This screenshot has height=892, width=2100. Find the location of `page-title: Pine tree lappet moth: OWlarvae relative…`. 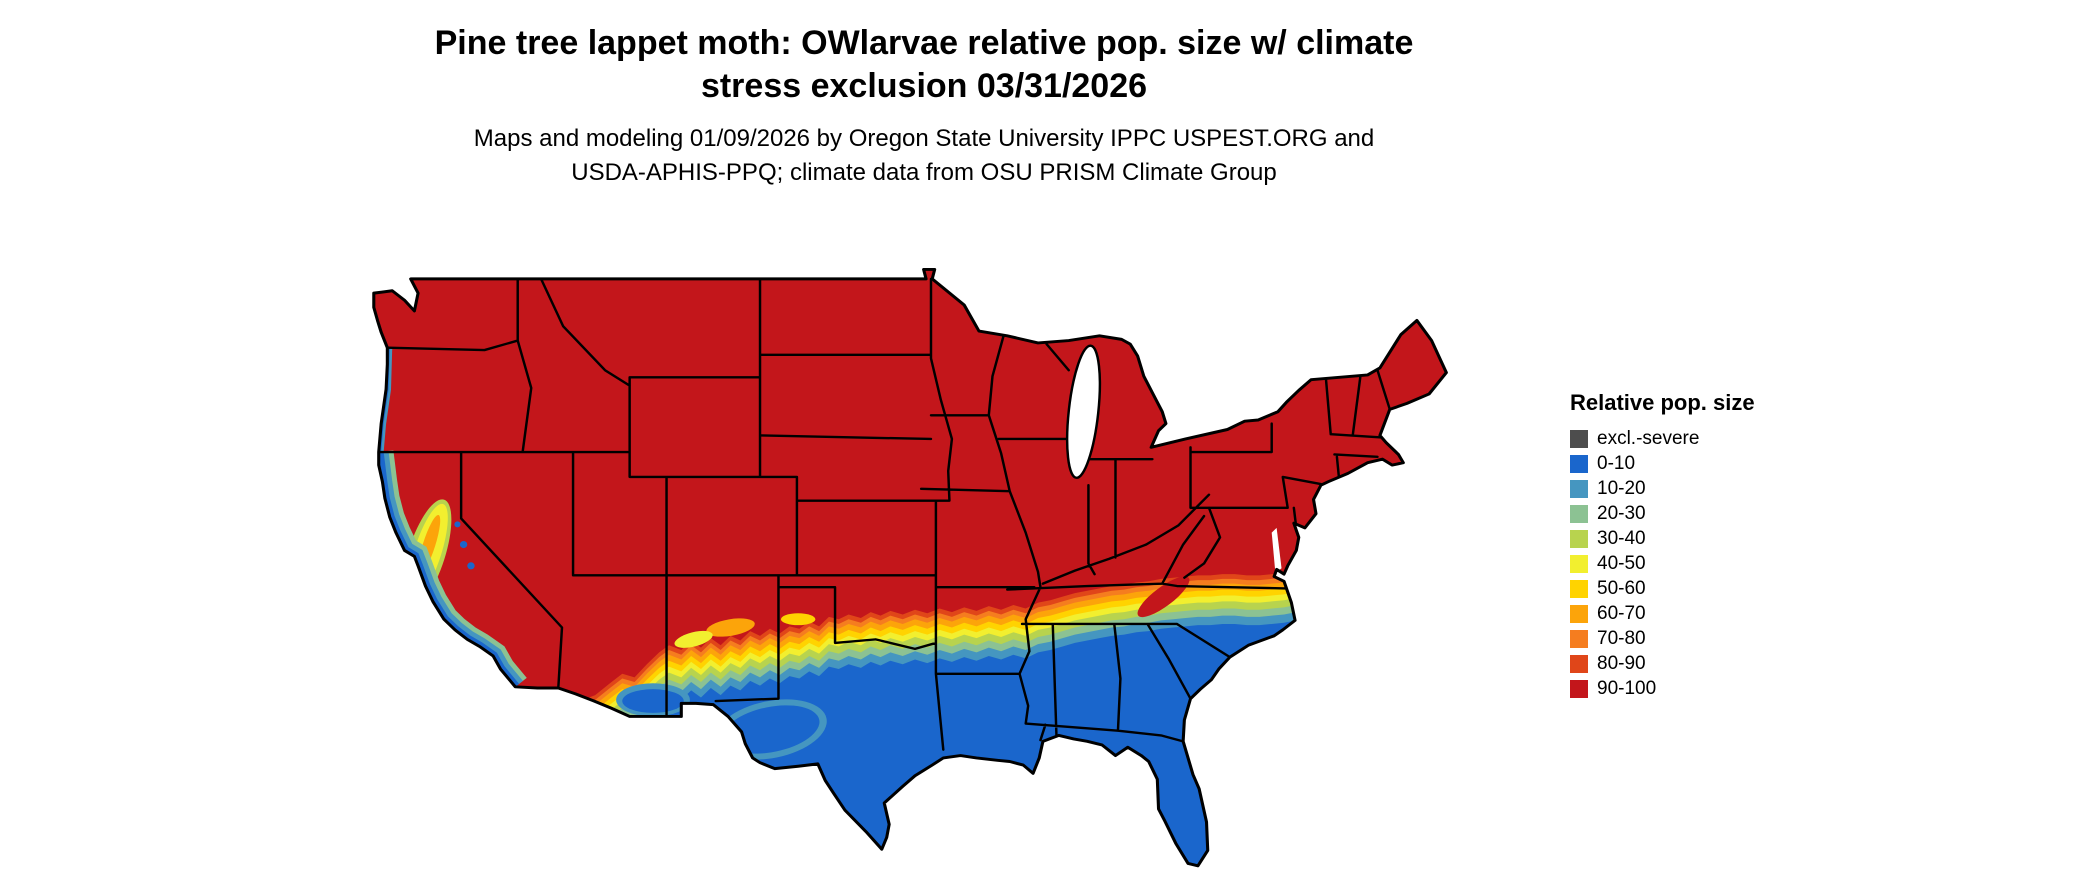

page-title: Pine tree lappet moth: OWlarvae relative… is located at coordinates (924, 64).